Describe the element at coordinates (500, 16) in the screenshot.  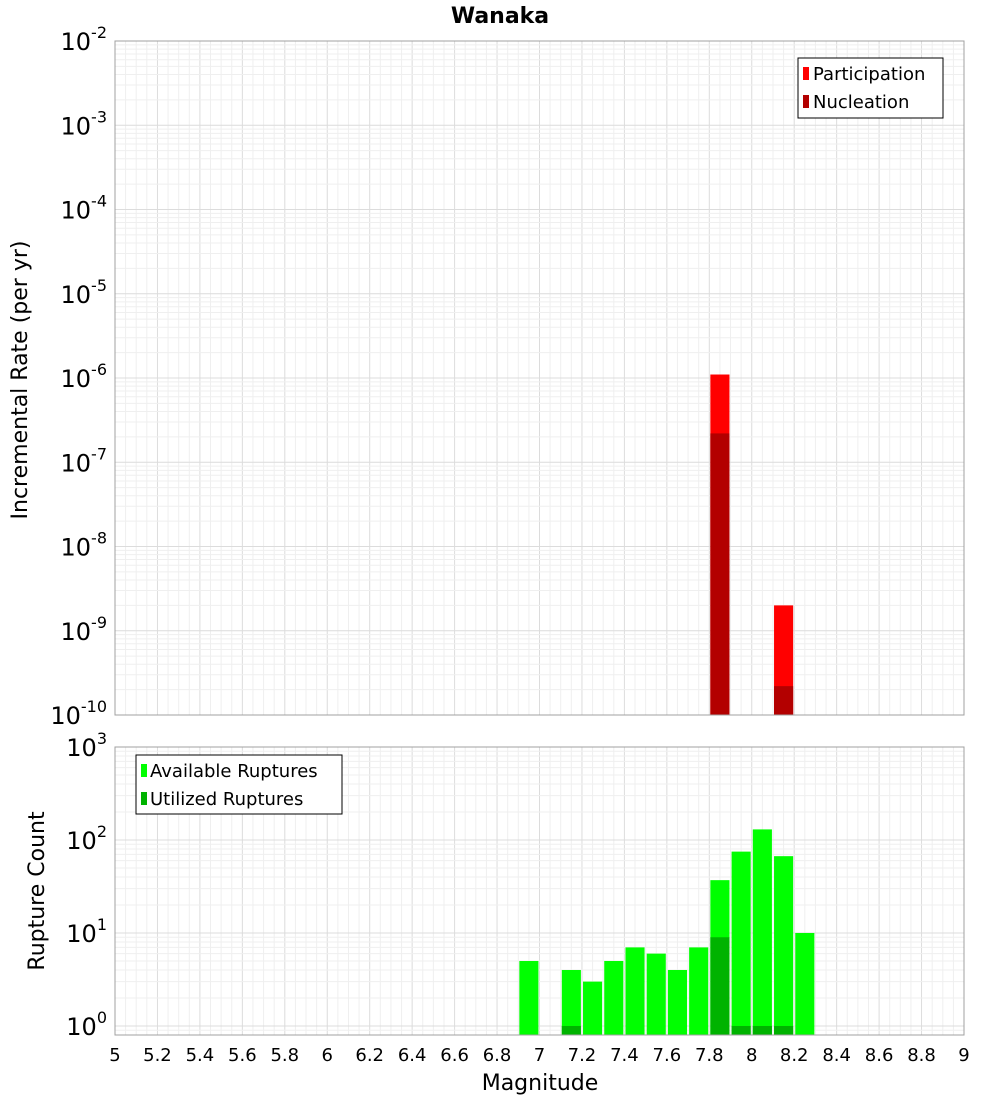
I see `chart-title: Wanaka` at that location.